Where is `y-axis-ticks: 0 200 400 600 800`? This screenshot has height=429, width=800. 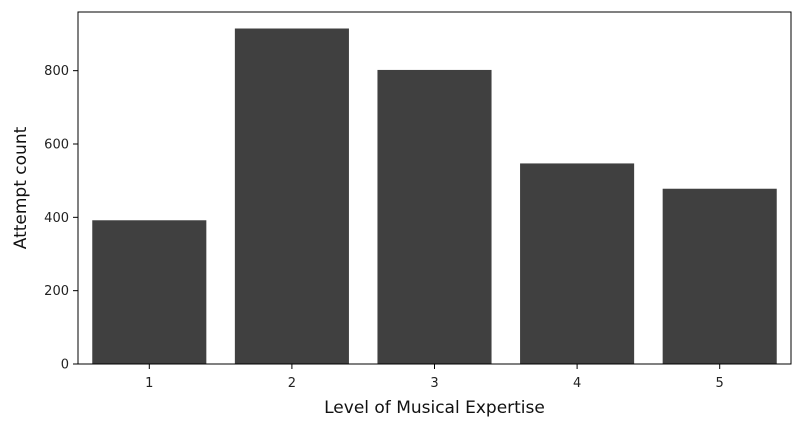
y-axis-ticks: 0 200 400 600 800 is located at coordinates (61, 218).